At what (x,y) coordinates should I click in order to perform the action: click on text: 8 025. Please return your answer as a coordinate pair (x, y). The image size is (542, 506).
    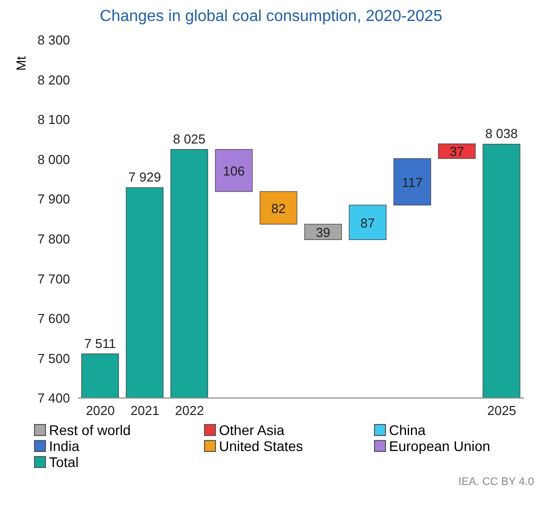
    Looking at the image, I should click on (189, 138).